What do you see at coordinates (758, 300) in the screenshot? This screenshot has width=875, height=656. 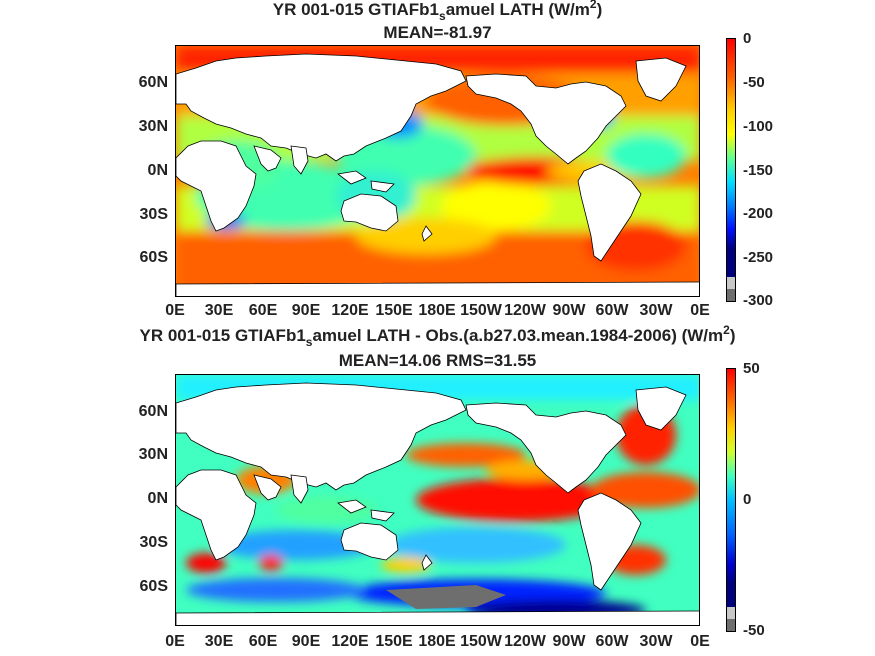 I see `panel1-colorbar-label: -300` at bounding box center [758, 300].